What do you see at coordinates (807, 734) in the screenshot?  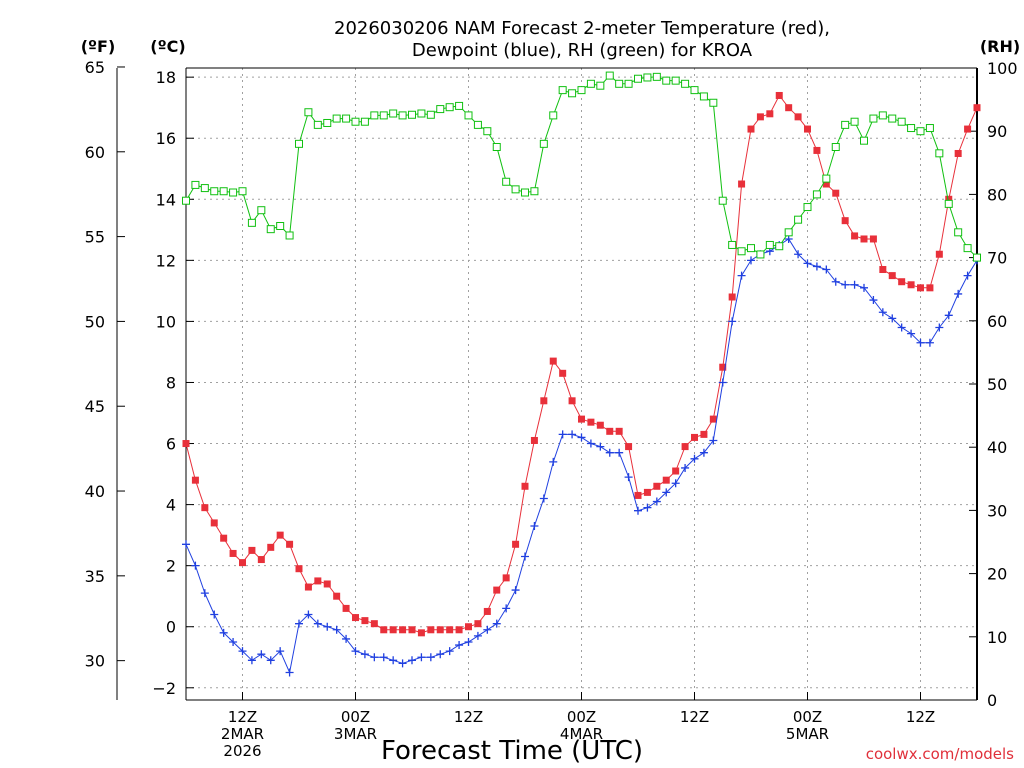 I see `x-tick-label-5-1: 5MAR` at bounding box center [807, 734].